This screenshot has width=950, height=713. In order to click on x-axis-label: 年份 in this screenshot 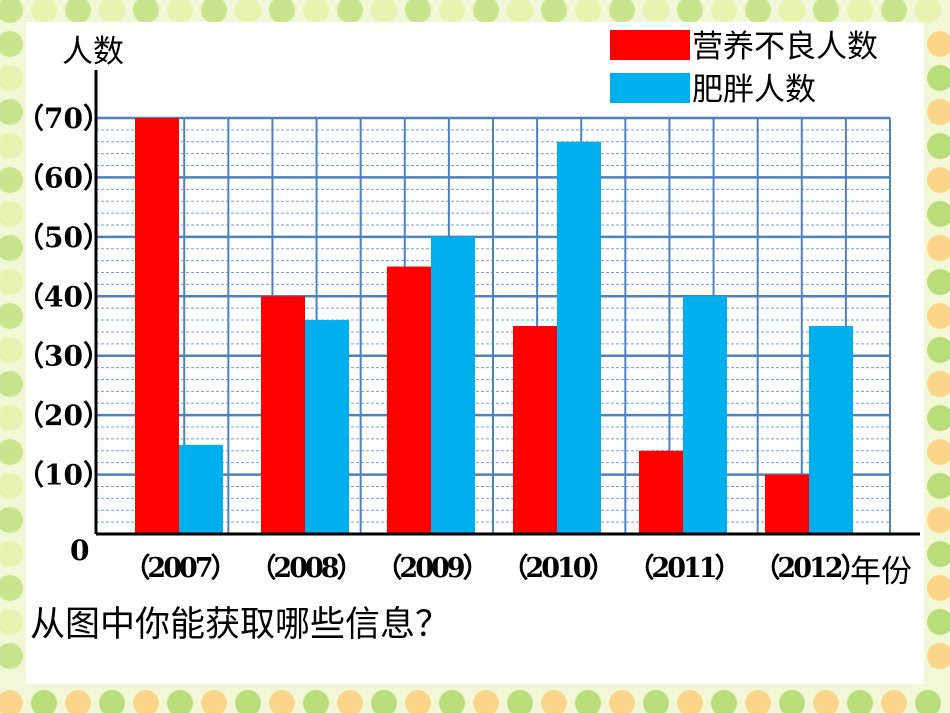, I will do `click(881, 572)`.